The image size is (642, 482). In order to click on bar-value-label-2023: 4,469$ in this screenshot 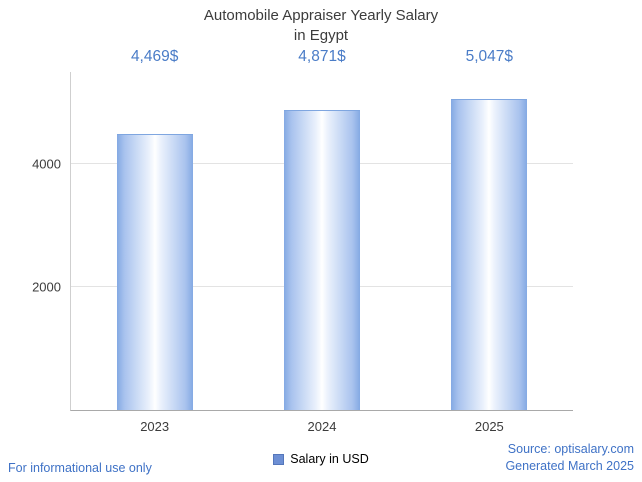, I will do `click(154, 56)`.